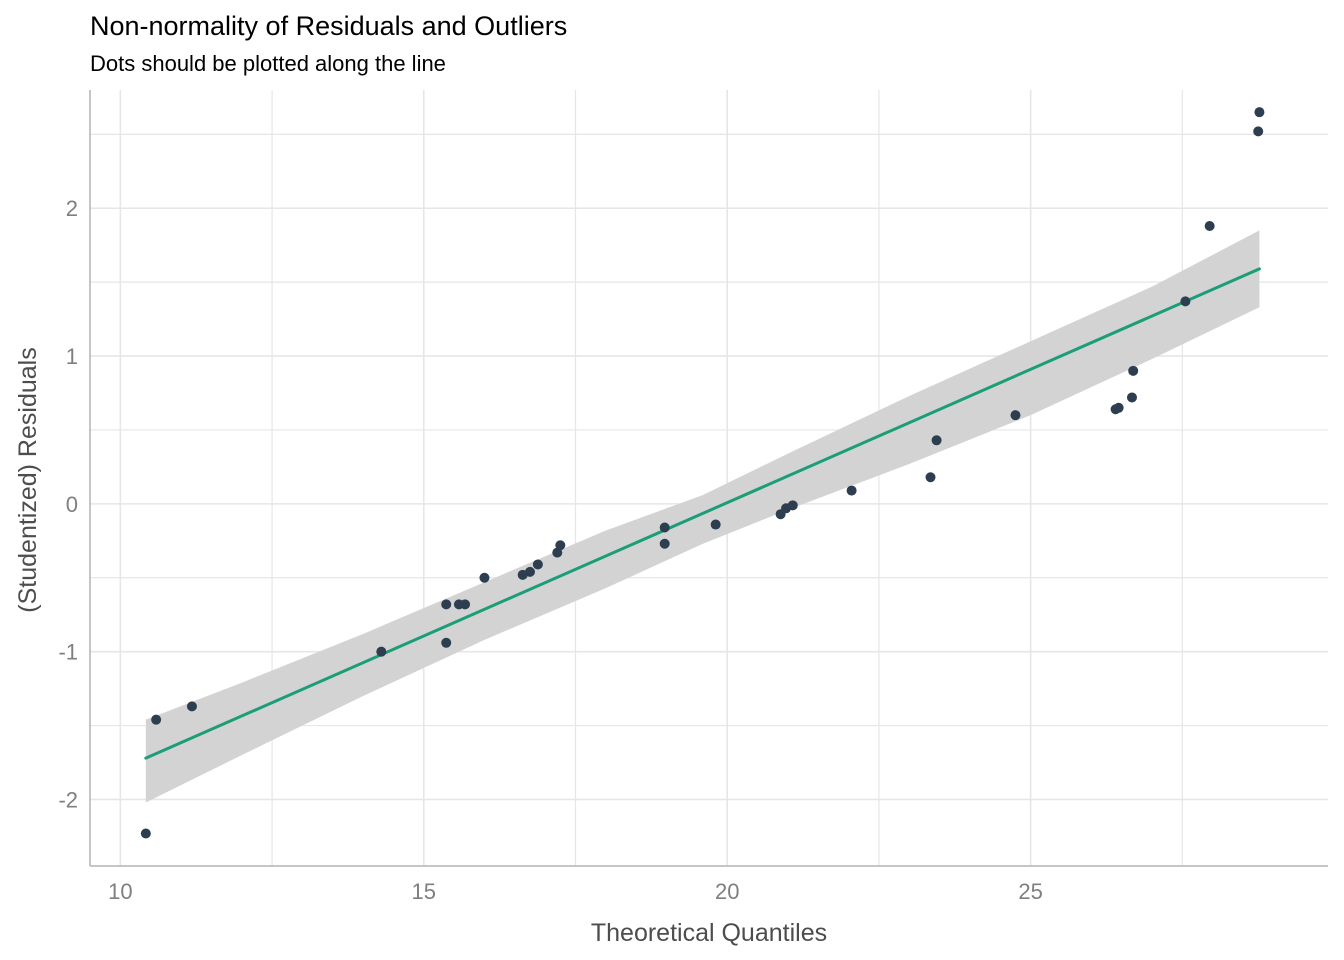 The height and width of the screenshot is (960, 1344). I want to click on y-tick-label: -2, so click(68, 799).